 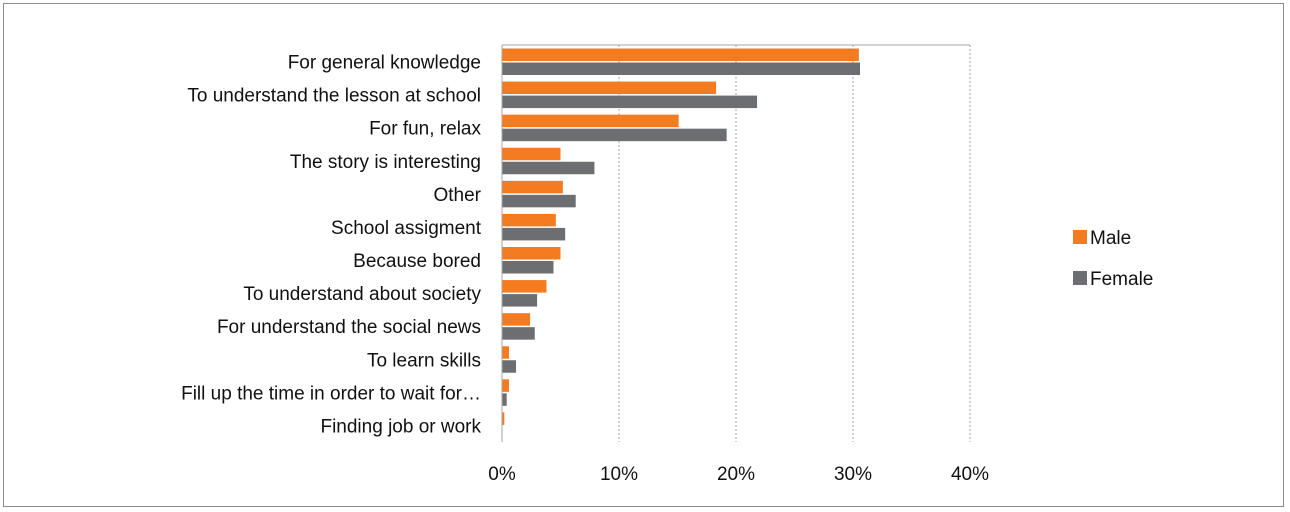 I want to click on legend-swatch-male, so click(x=1080, y=237).